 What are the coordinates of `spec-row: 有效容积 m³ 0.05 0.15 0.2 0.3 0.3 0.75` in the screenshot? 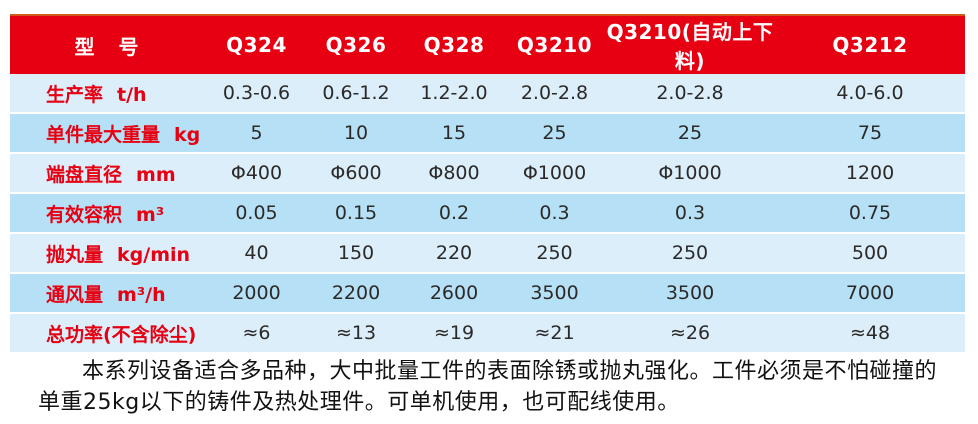 It's located at (487, 213).